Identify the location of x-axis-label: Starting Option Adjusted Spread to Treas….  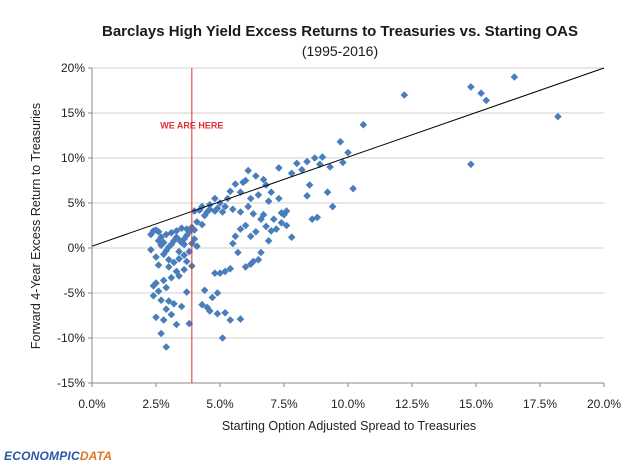
(349, 426).